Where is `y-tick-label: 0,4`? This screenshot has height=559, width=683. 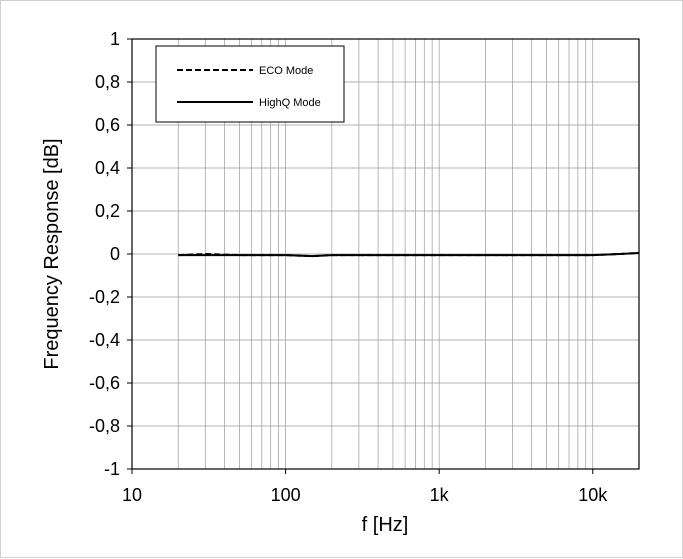
y-tick-label: 0,4 is located at coordinates (107, 168).